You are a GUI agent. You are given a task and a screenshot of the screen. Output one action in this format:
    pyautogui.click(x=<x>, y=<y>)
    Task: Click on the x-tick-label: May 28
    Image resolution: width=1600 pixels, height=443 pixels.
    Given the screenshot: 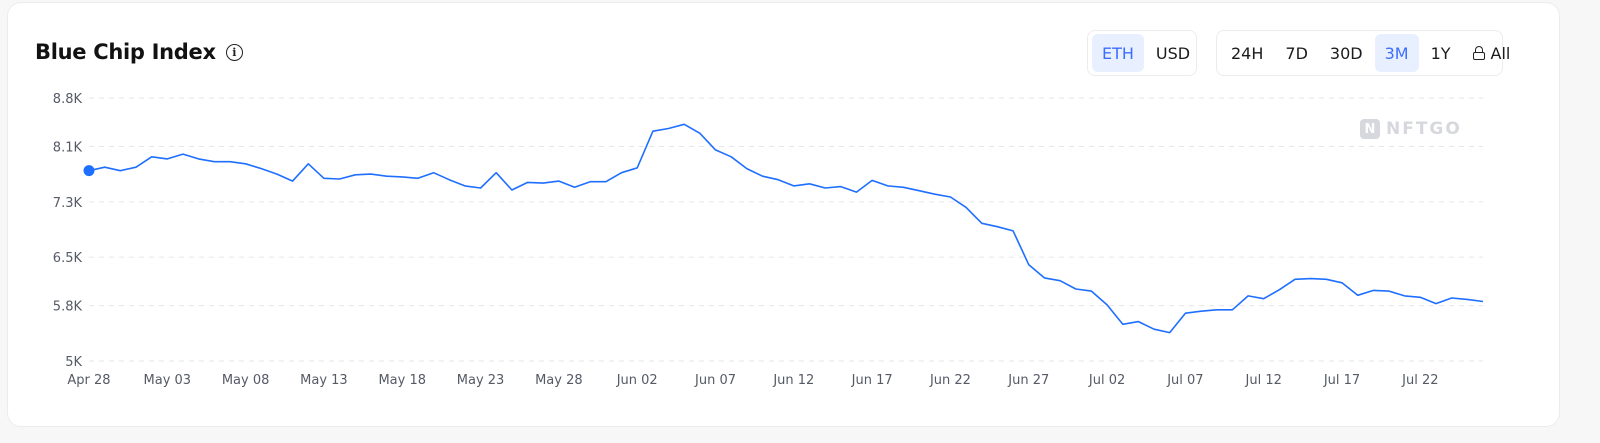 What is the action you would take?
    pyautogui.click(x=559, y=380)
    